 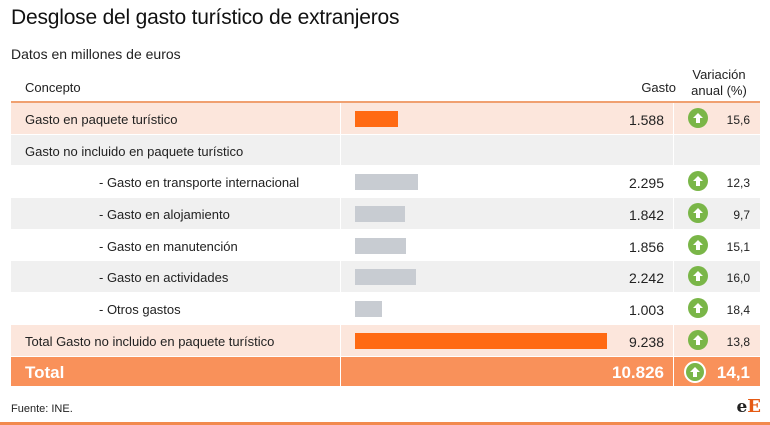 What do you see at coordinates (45, 372) in the screenshot?
I see `total-label: Total` at bounding box center [45, 372].